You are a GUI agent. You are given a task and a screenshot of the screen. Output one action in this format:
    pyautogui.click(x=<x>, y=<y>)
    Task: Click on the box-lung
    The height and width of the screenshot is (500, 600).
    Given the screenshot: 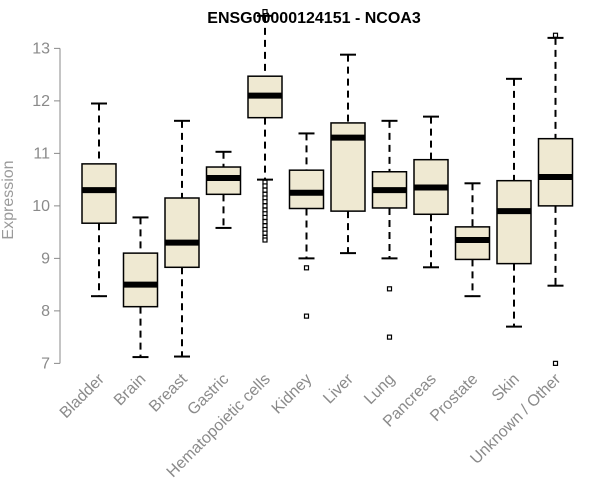 What is the action you would take?
    pyautogui.click(x=389, y=229)
    